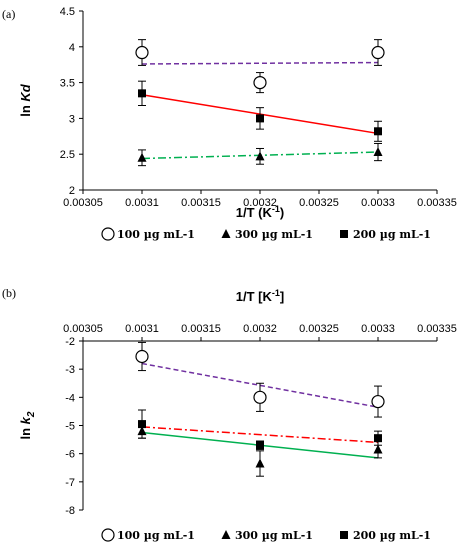 This screenshot has height=550, width=472. What do you see at coordinates (70, 455) in the screenshot?
I see `y-tick-label: -6` at bounding box center [70, 455].